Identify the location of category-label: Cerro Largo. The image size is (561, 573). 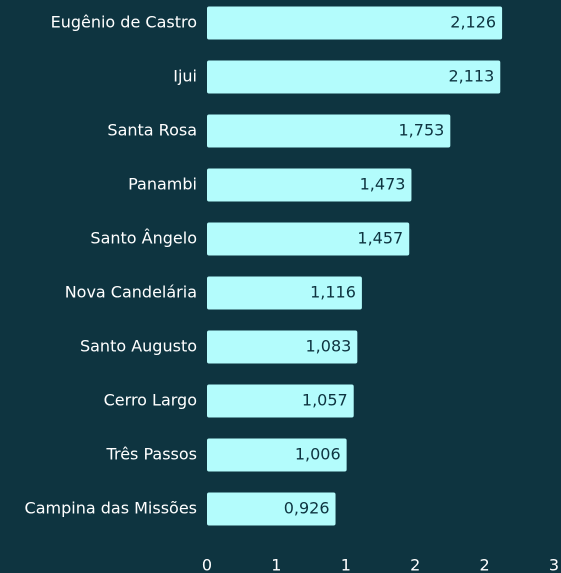
(150, 400).